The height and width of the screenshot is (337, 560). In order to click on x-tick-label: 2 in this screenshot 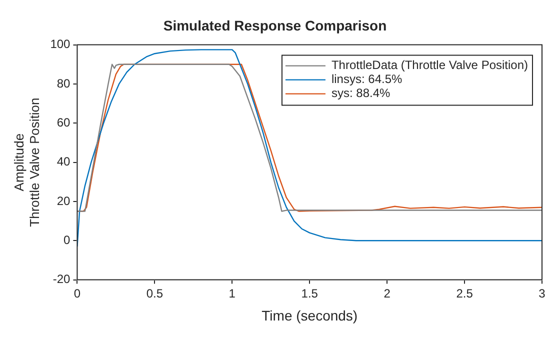, I will do `click(387, 293)`.